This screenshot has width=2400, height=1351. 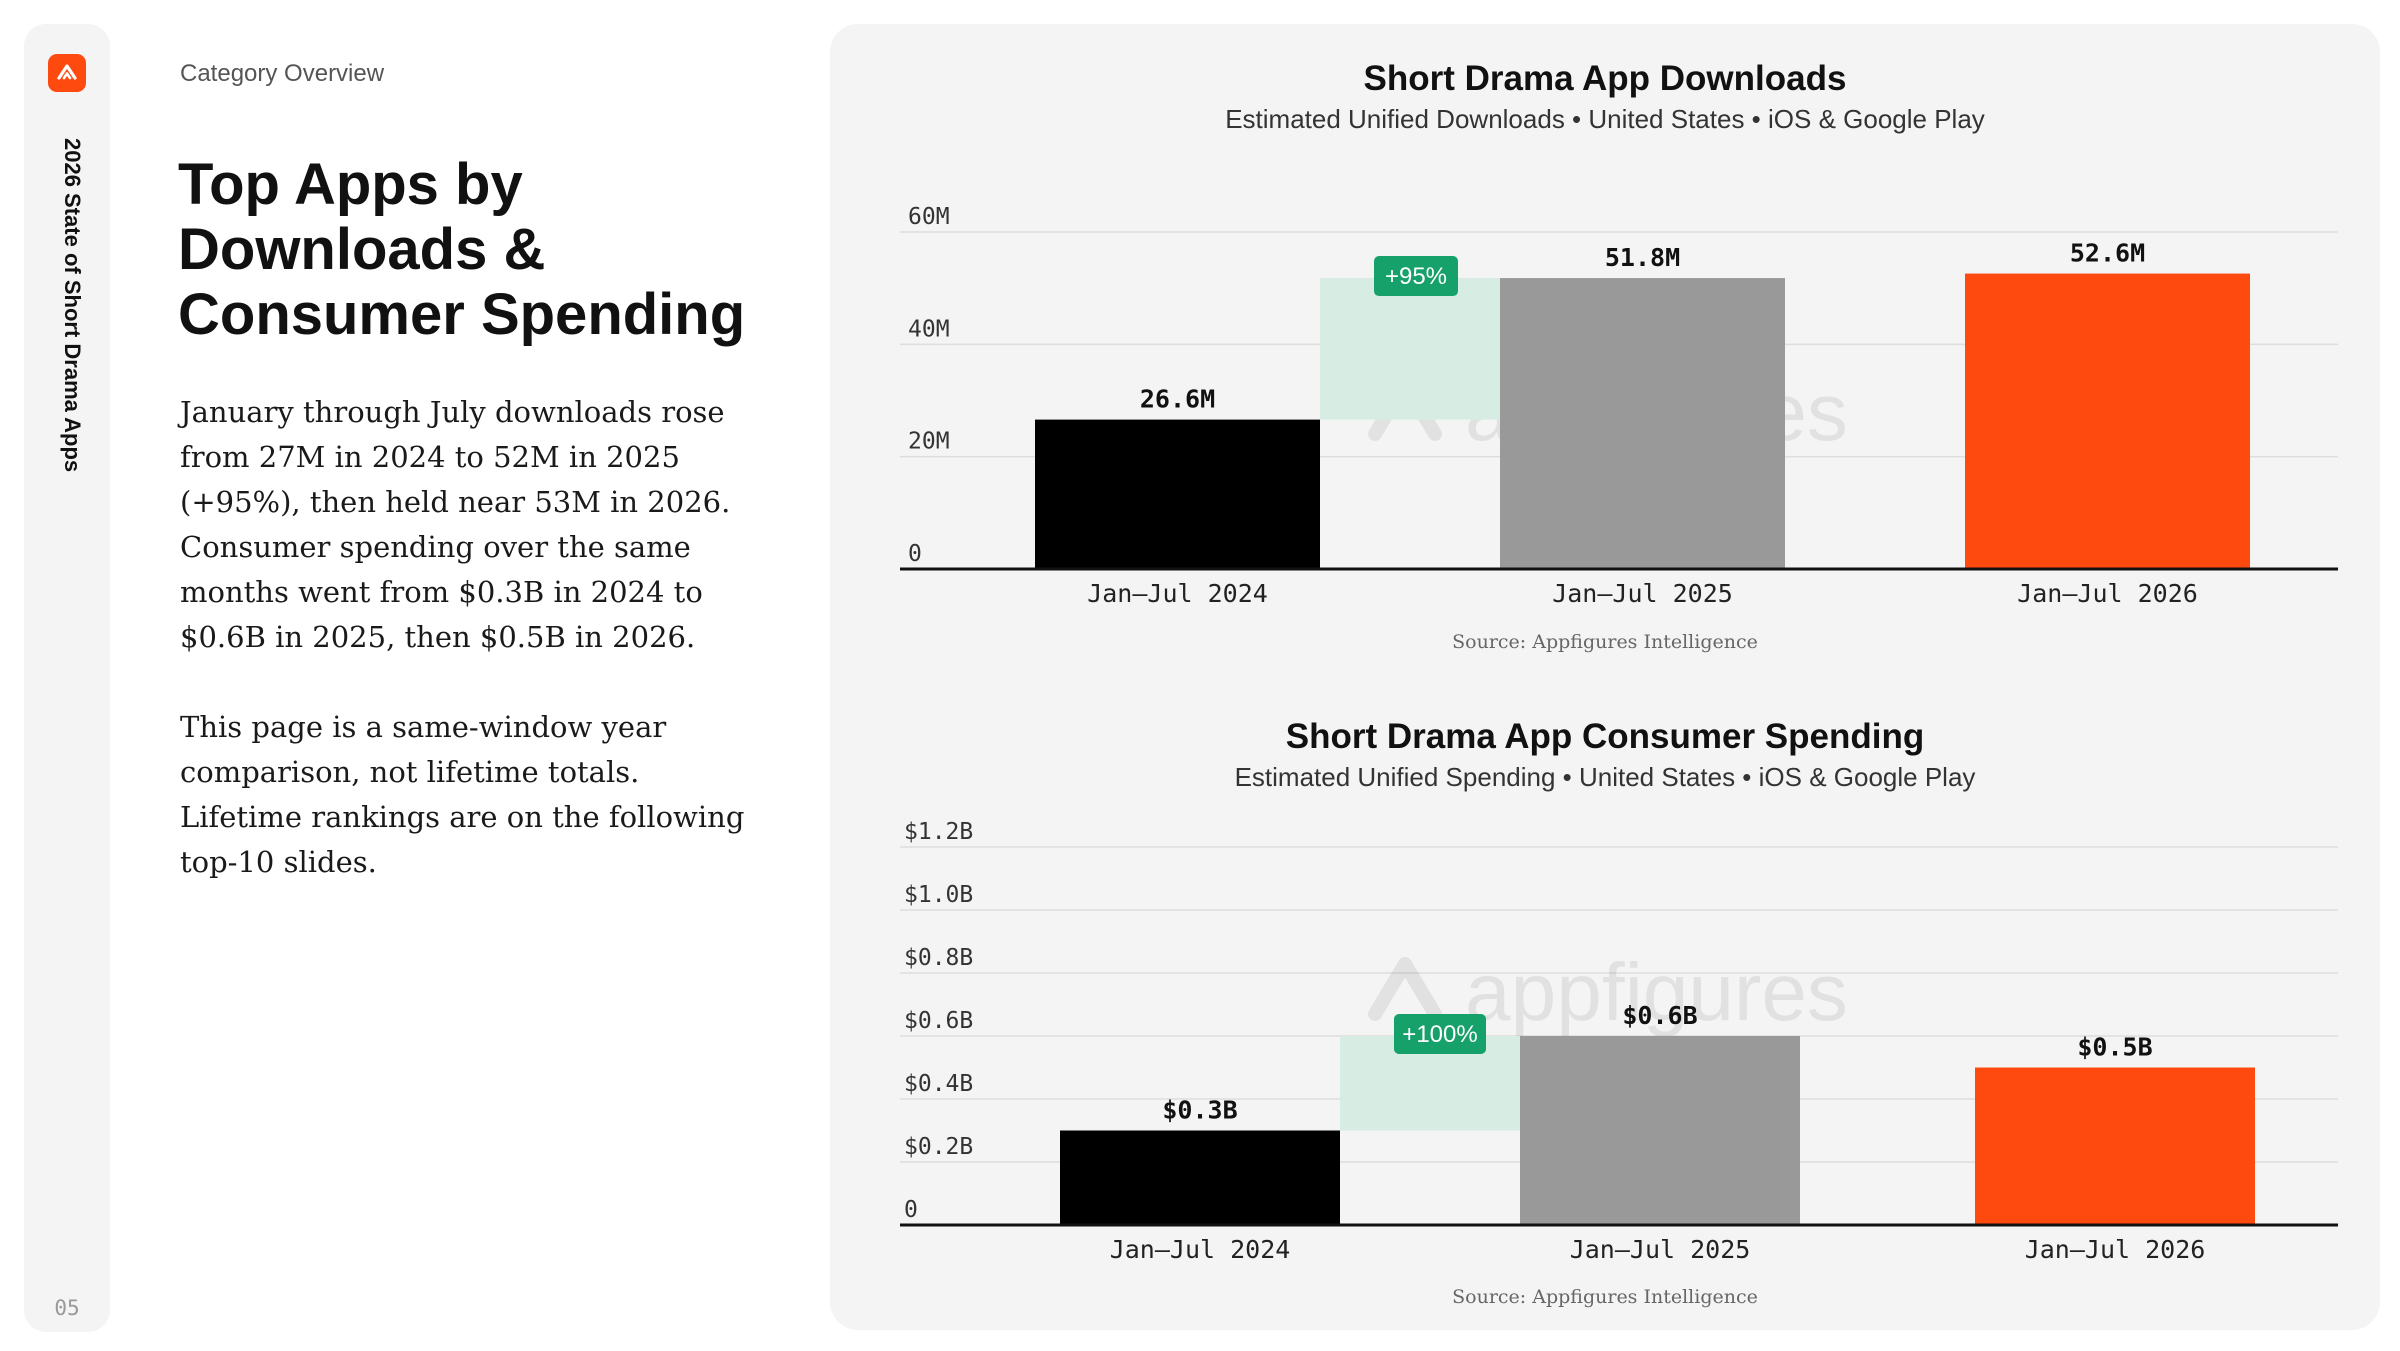 What do you see at coordinates (1177, 593) in the screenshot?
I see `dl-category-label: Jan–Jul 2024` at bounding box center [1177, 593].